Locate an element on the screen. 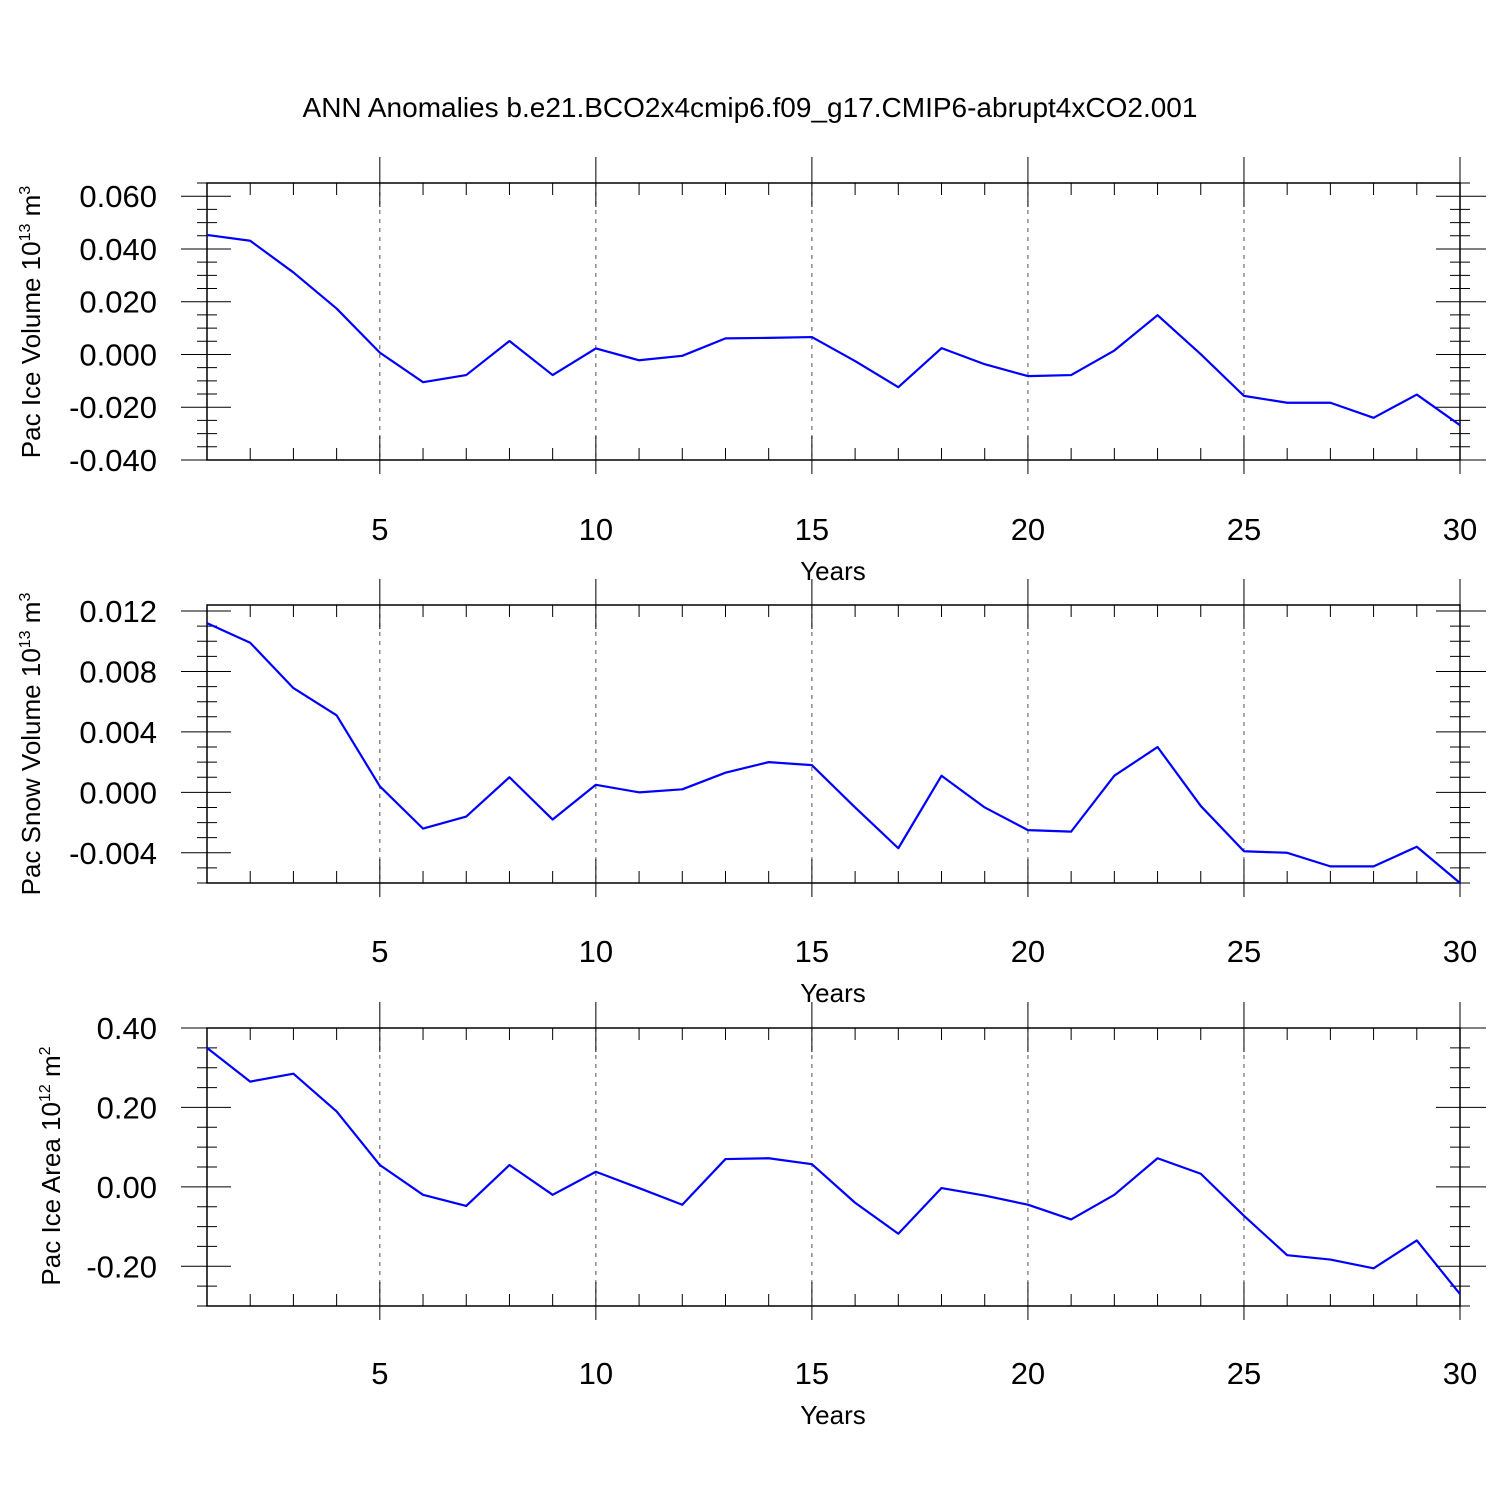 Image resolution: width=1500 pixels, height=1500 pixels. y-tick-label: 0.20 is located at coordinates (127, 1107).